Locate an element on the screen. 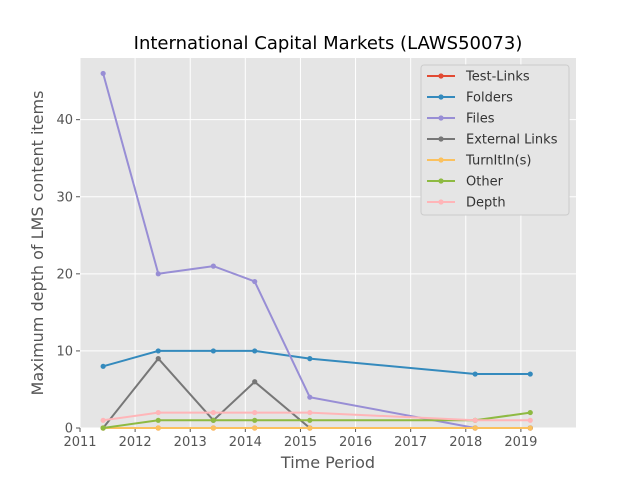  x-tick-label: 2015 is located at coordinates (300, 442).